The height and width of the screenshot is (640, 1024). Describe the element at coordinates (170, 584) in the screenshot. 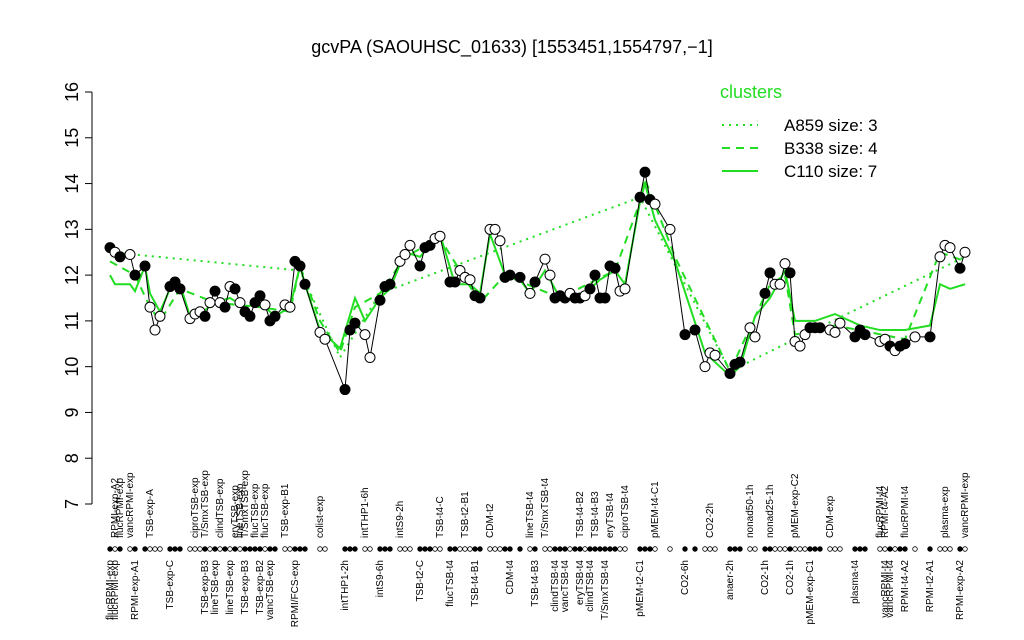

I see `x-label-bottom: TSB-exp-C` at that location.